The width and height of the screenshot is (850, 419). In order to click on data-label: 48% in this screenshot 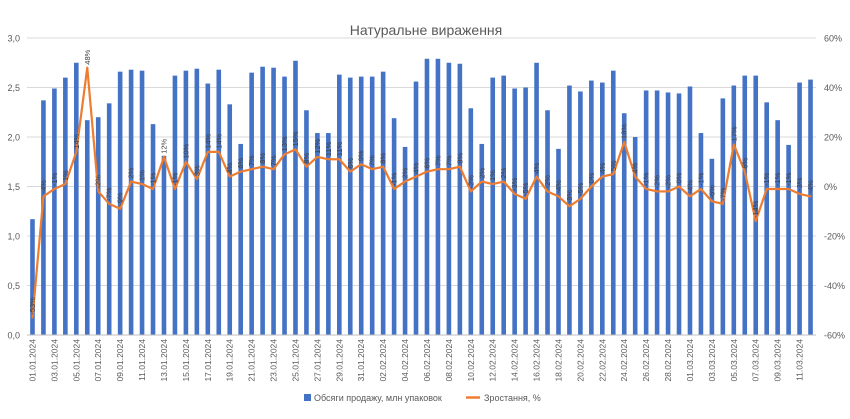, I will do `click(87, 56)`.